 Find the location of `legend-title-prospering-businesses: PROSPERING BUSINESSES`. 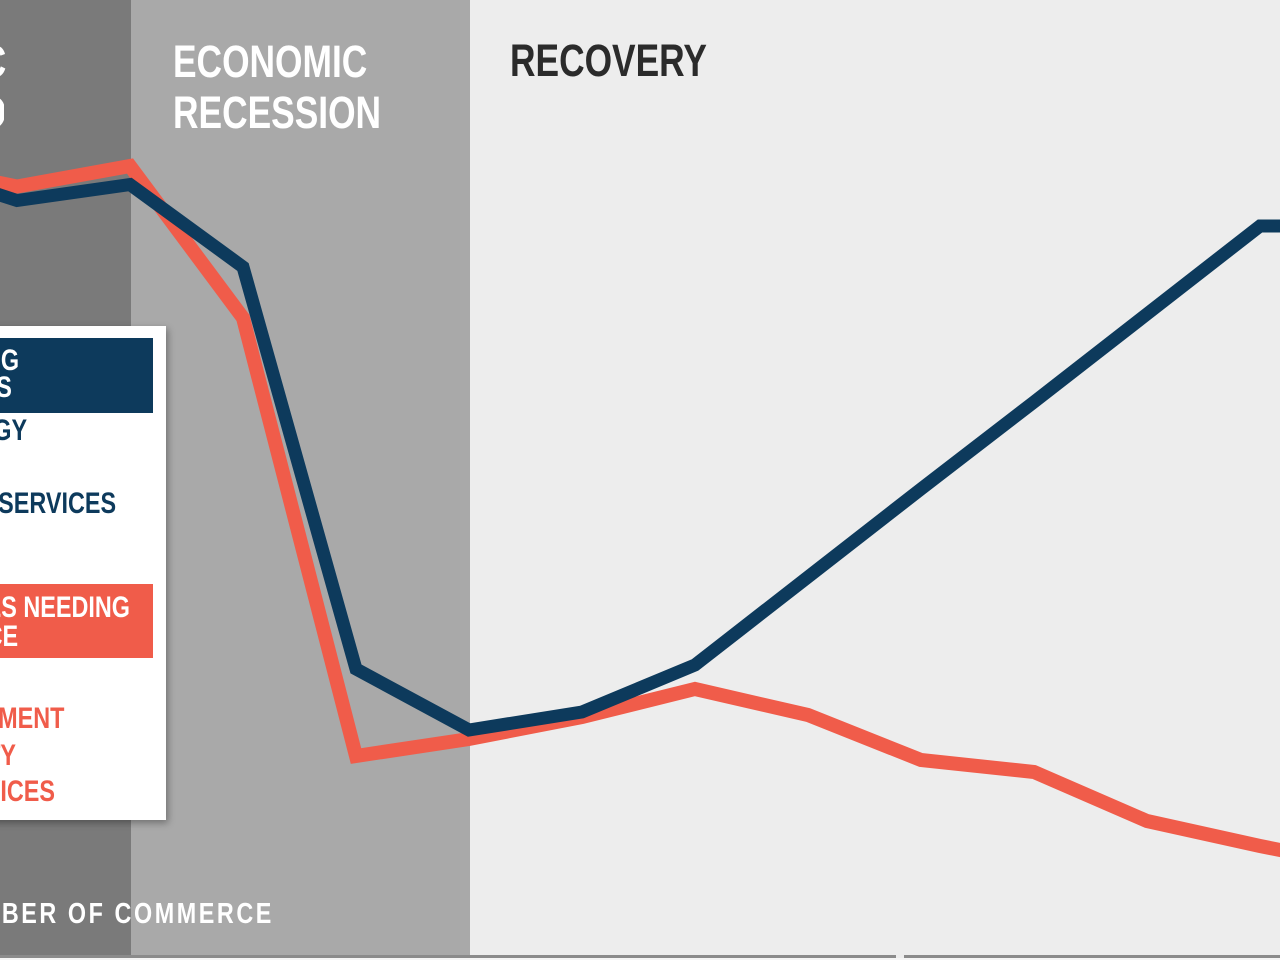

legend-title-prospering-businesses: PROSPERING BUSINESSES is located at coordinates (76, 375).